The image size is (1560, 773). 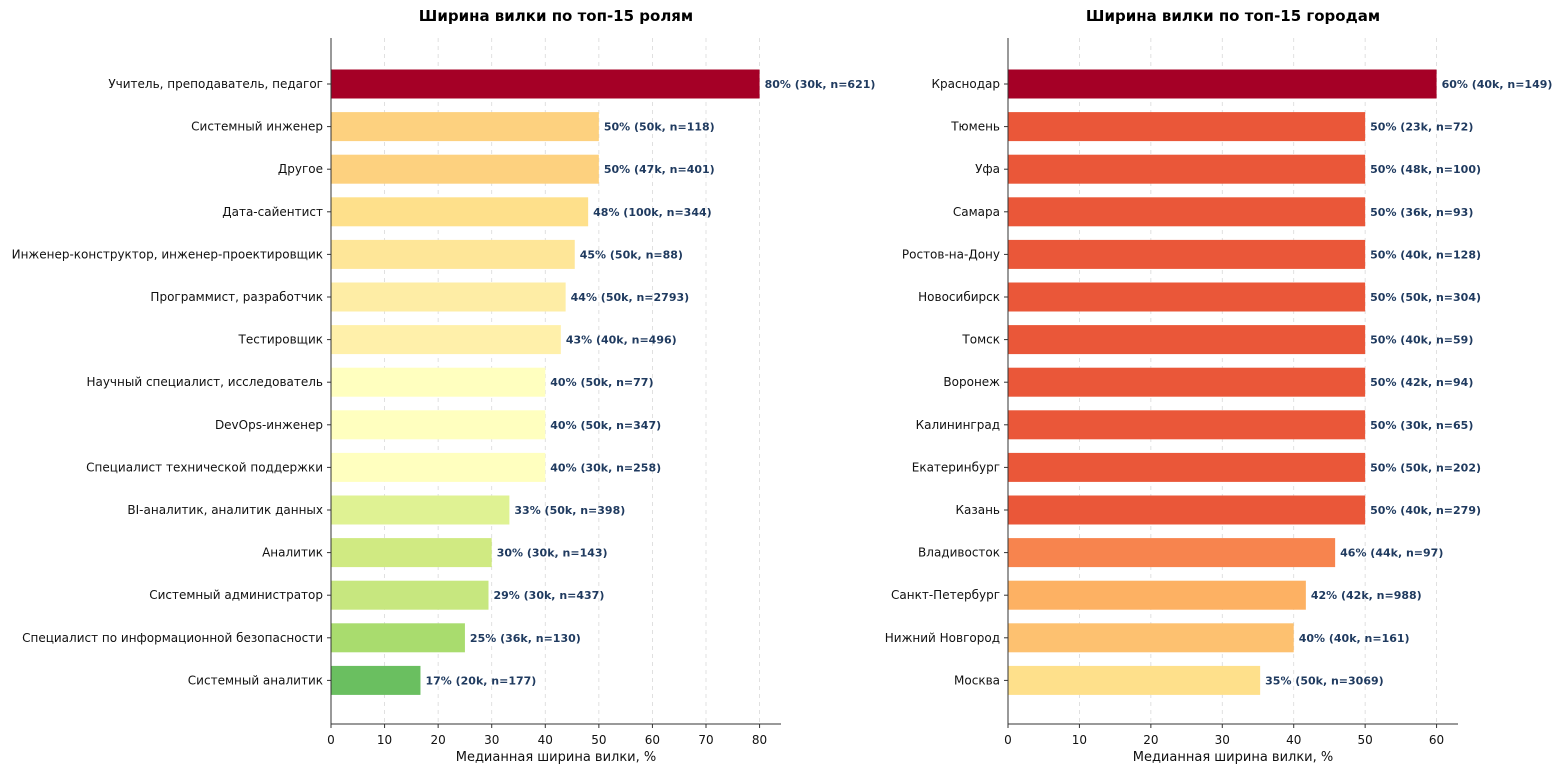 I want to click on category-label: Аналитик, so click(x=292, y=553).